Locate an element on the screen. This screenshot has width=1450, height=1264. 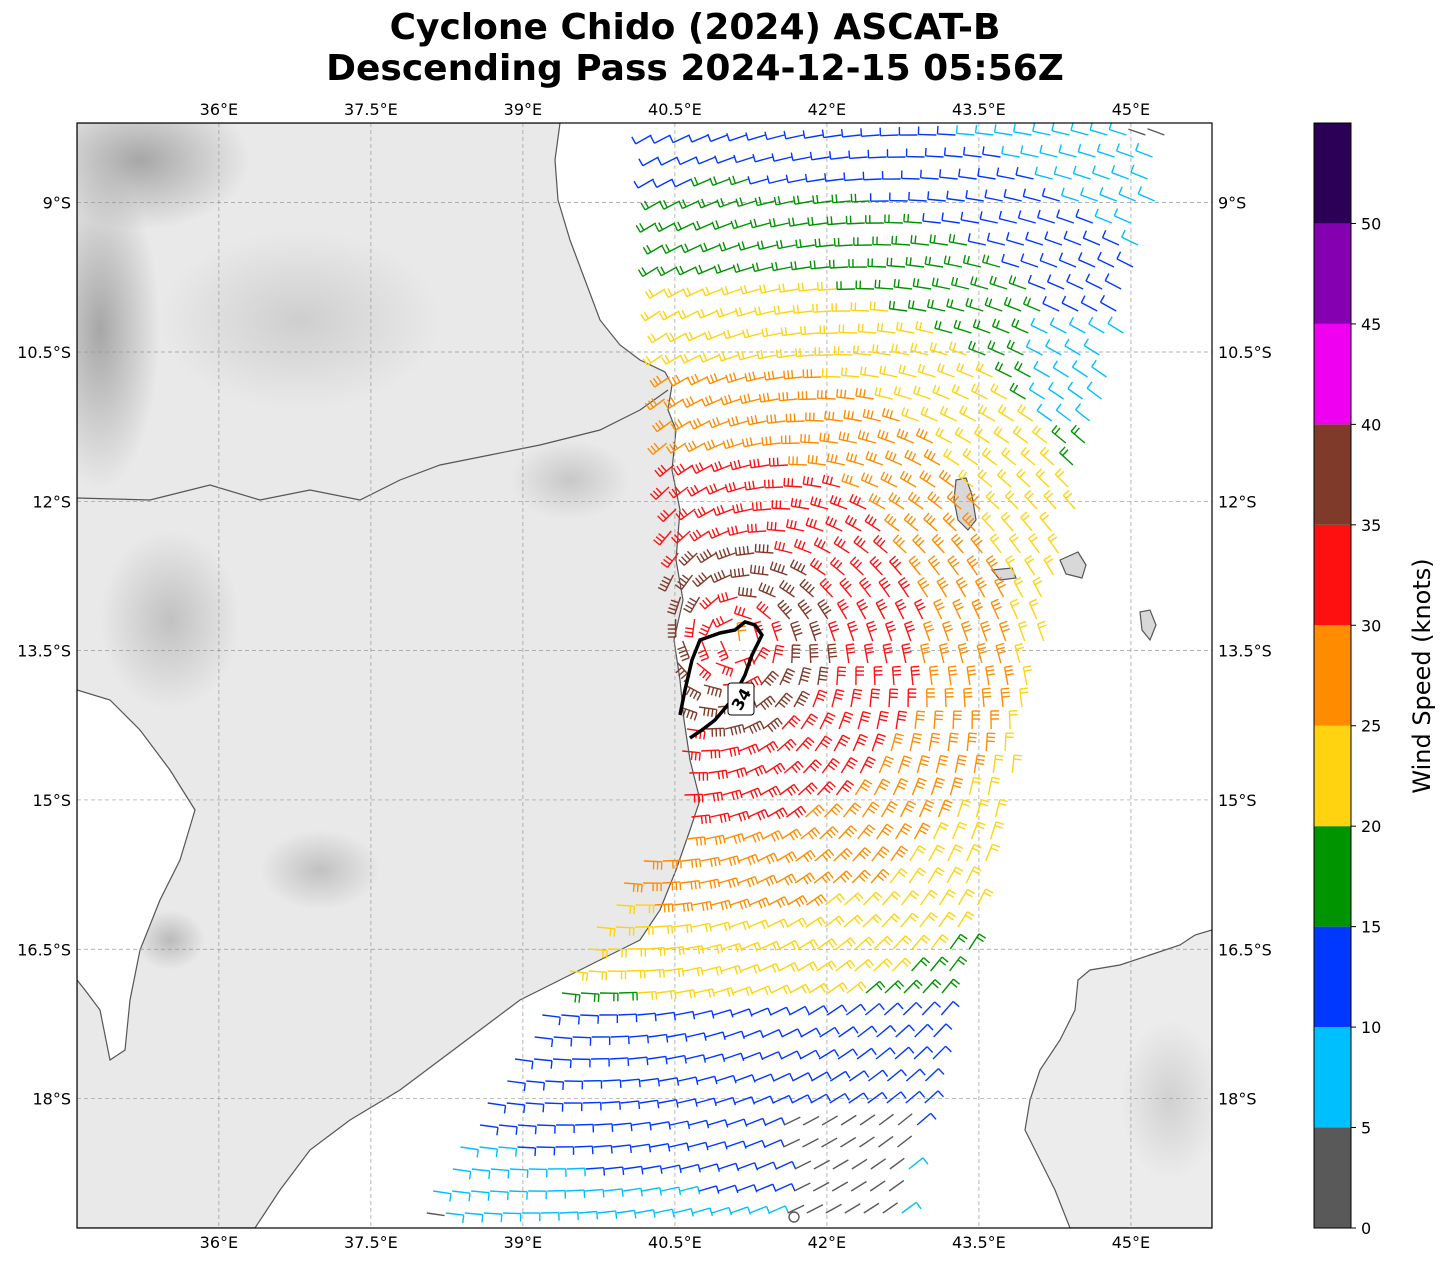
lon-tick-top: 37.5°E is located at coordinates (371, 109).